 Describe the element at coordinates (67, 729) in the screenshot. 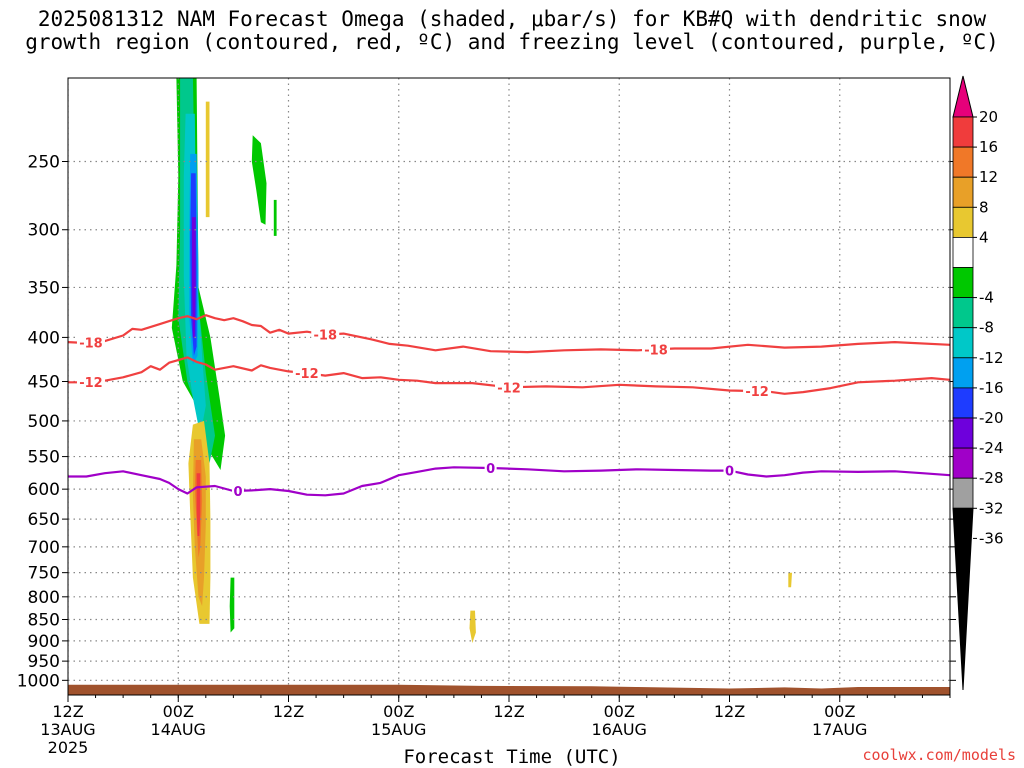

I see `x-tick-date-label: 13AUG` at that location.